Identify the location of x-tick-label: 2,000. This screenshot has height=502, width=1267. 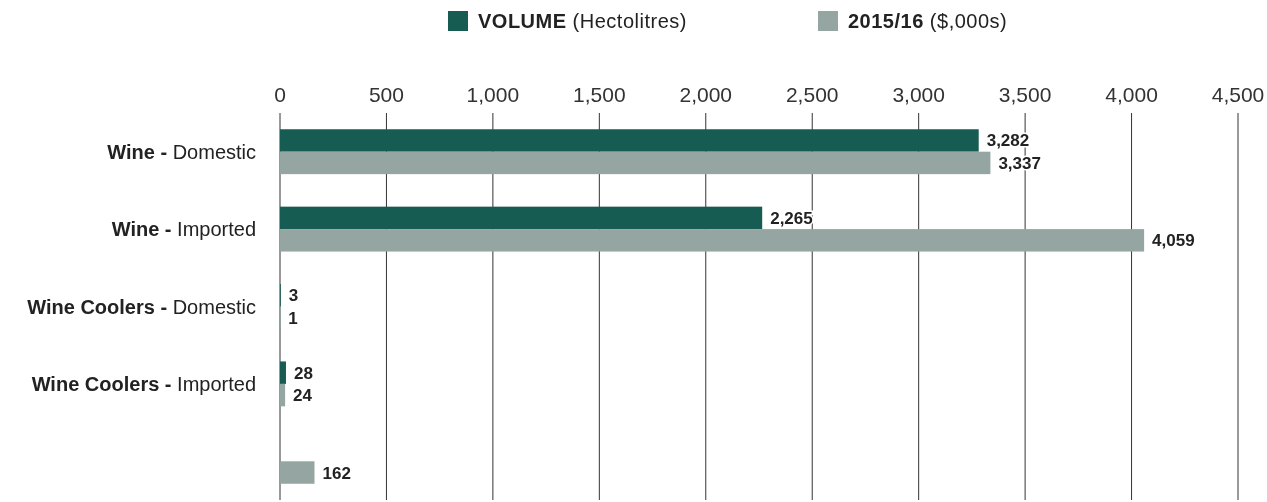
(706, 94).